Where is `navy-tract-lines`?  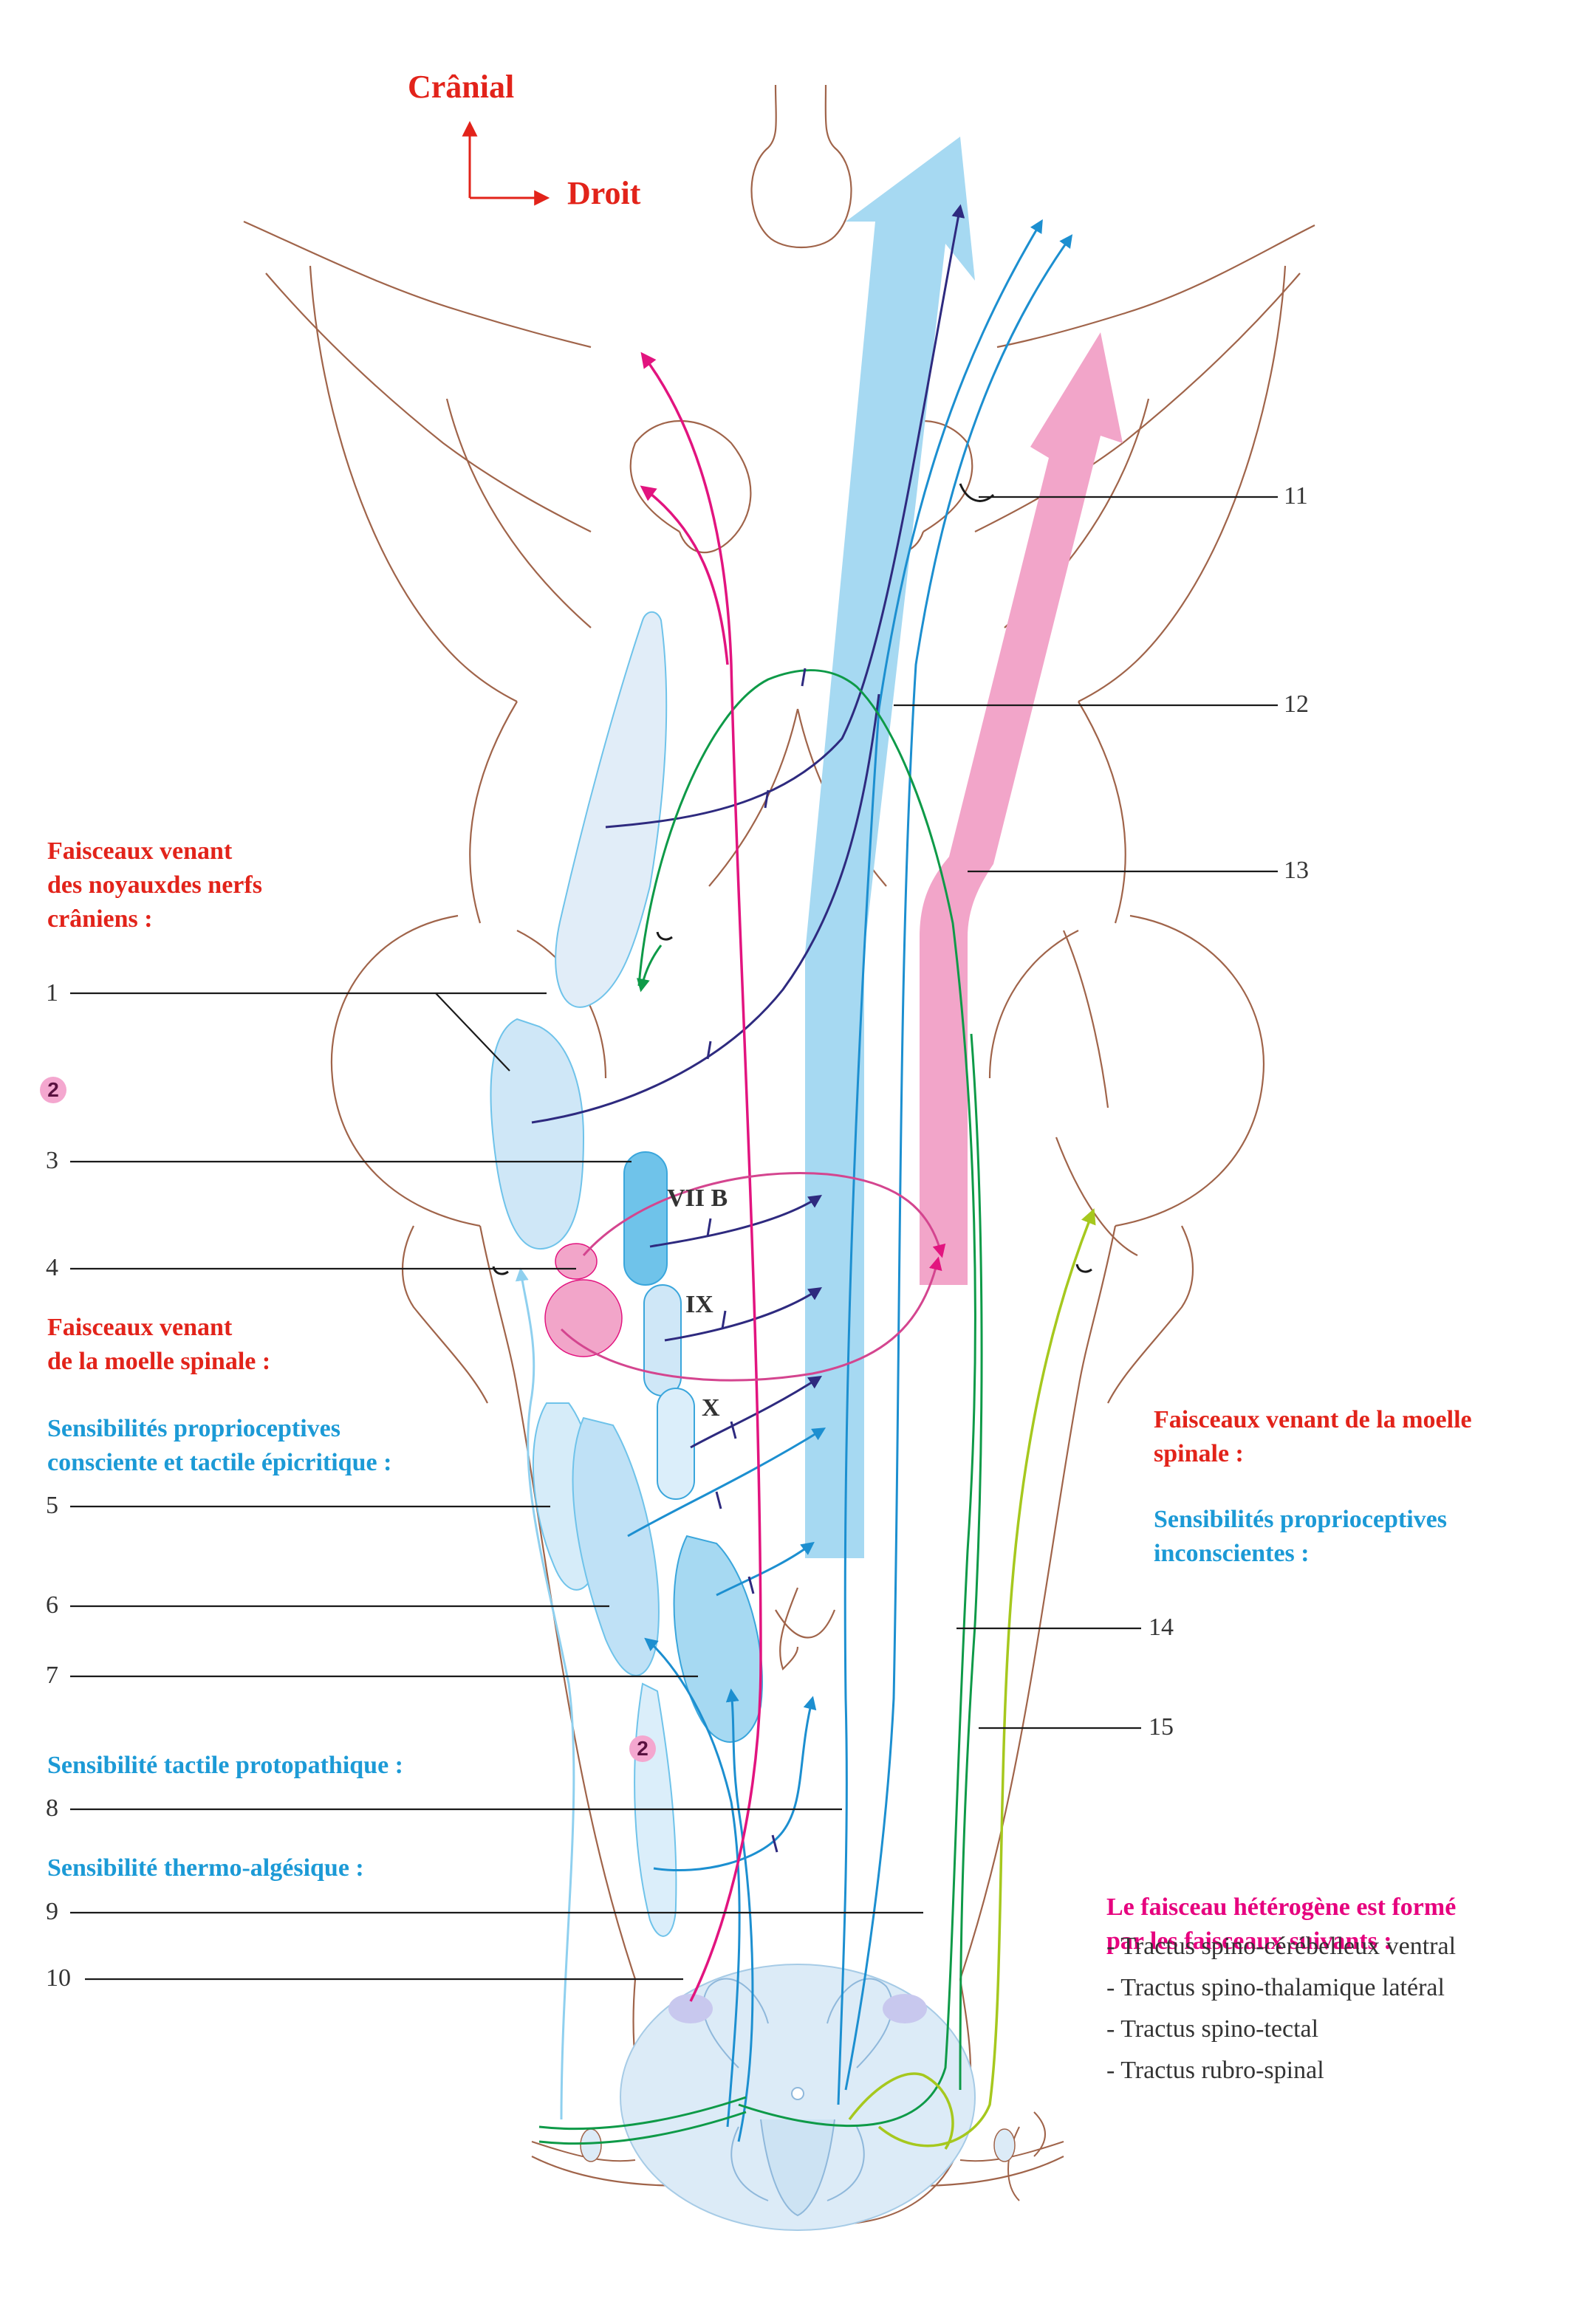 navy-tract-lines is located at coordinates (748, 827).